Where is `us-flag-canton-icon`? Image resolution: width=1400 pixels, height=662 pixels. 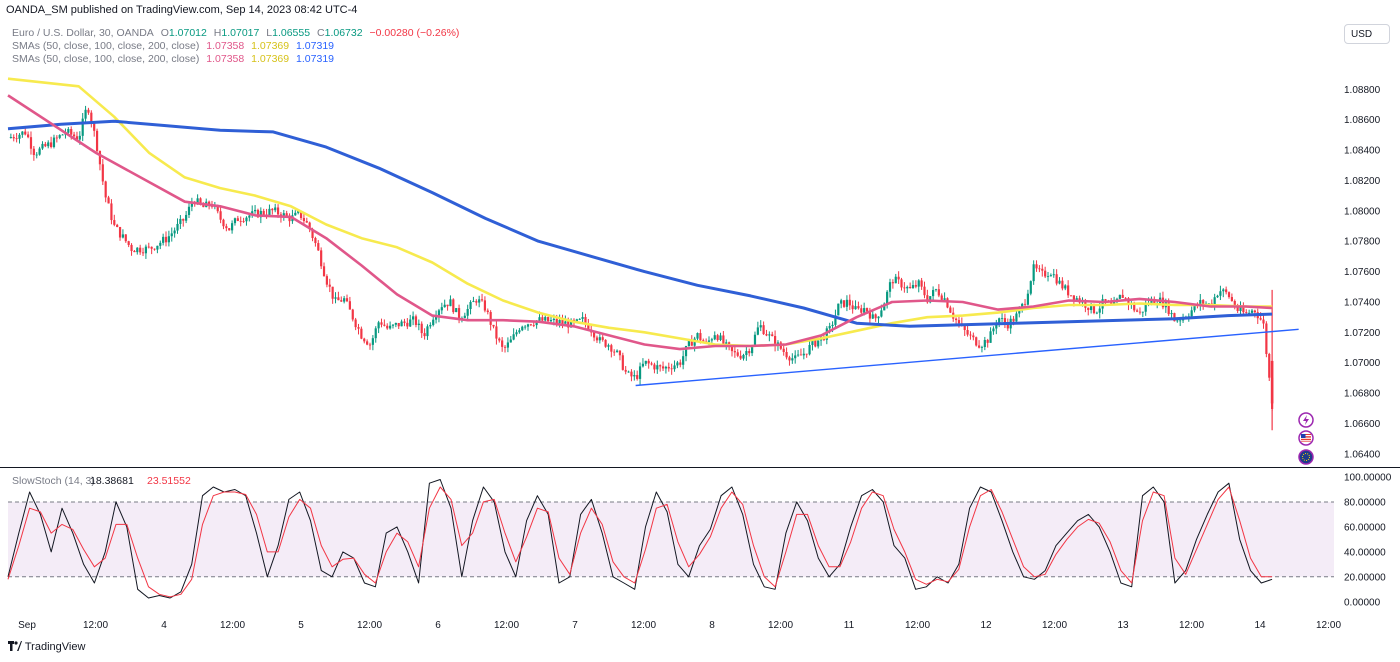
us-flag-canton-icon is located at coordinates (1303, 436).